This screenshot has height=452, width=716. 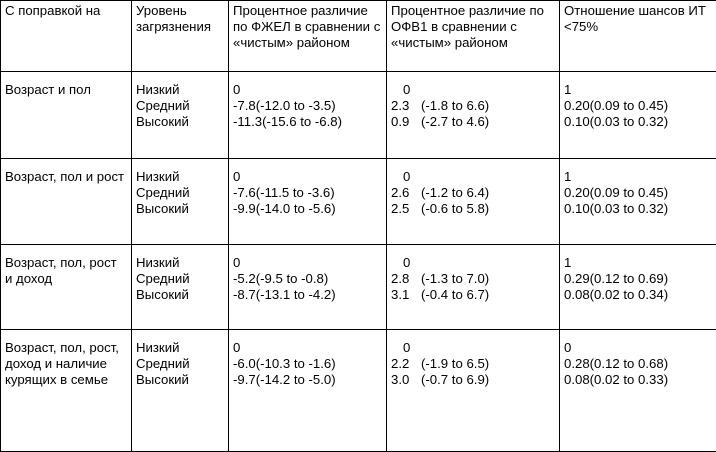 What do you see at coordinates (406, 380) in the screenshot?
I see `fev1-high-value: 3.0` at bounding box center [406, 380].